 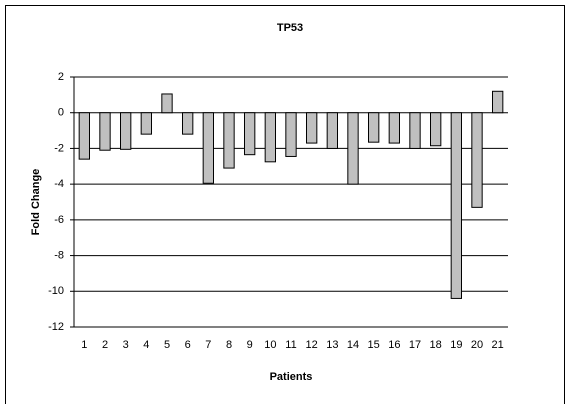 I want to click on x-tick-label: 13, so click(x=332, y=345).